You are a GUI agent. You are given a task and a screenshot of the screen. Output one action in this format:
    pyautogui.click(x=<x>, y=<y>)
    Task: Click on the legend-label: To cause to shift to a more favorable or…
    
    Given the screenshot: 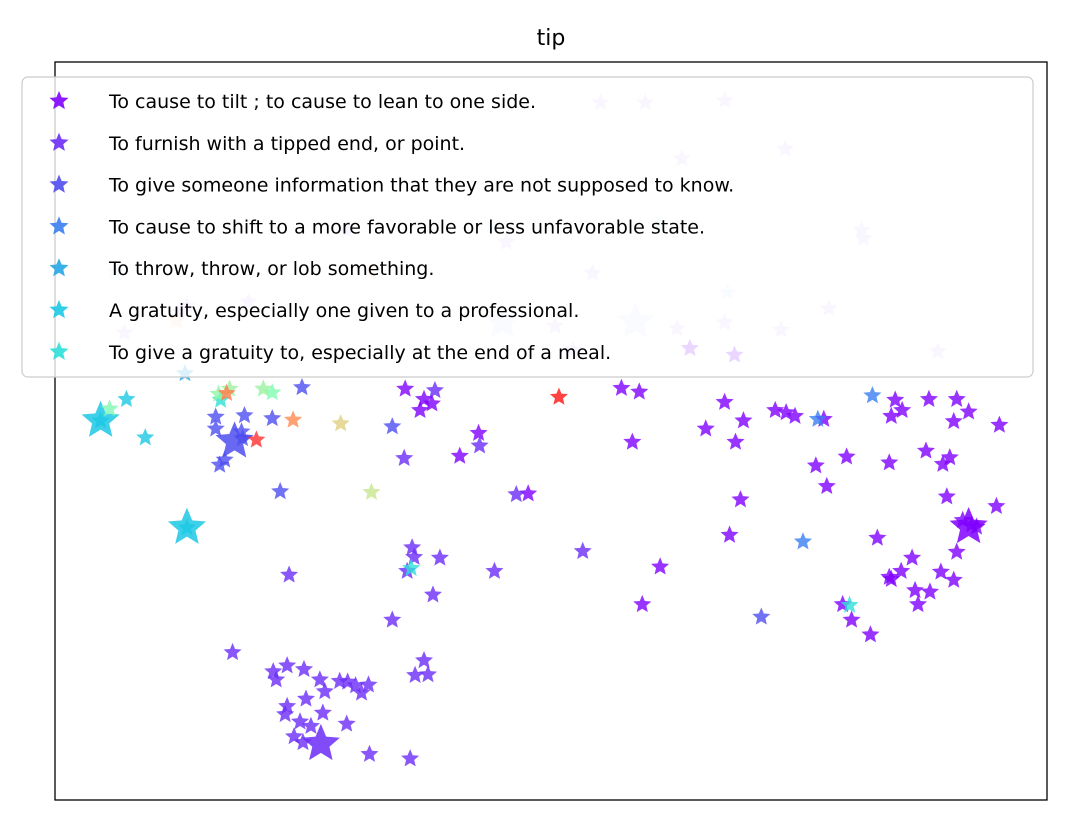 What is the action you would take?
    pyautogui.click(x=406, y=227)
    